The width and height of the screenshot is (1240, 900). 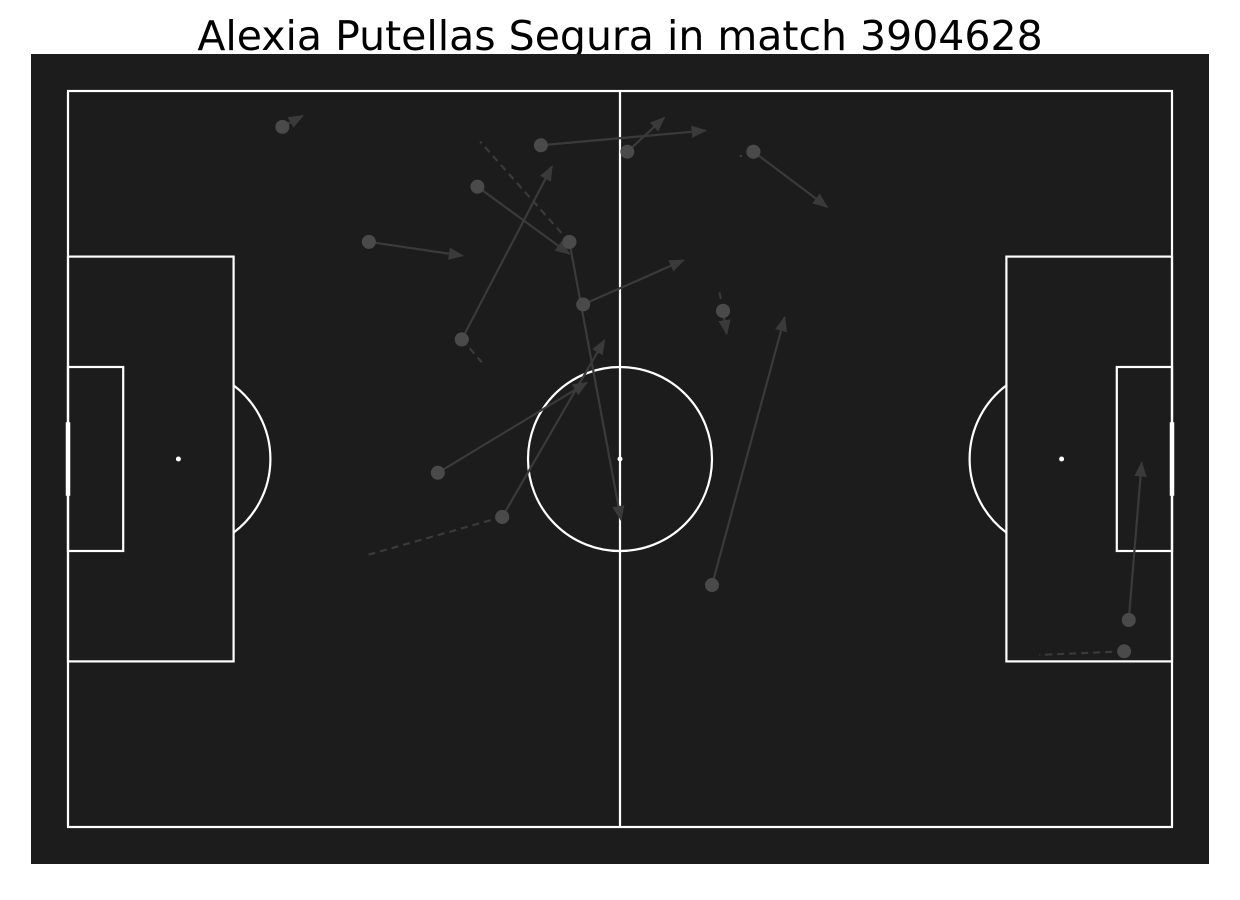 I want to click on left-penalty-arc, so click(x=252, y=459).